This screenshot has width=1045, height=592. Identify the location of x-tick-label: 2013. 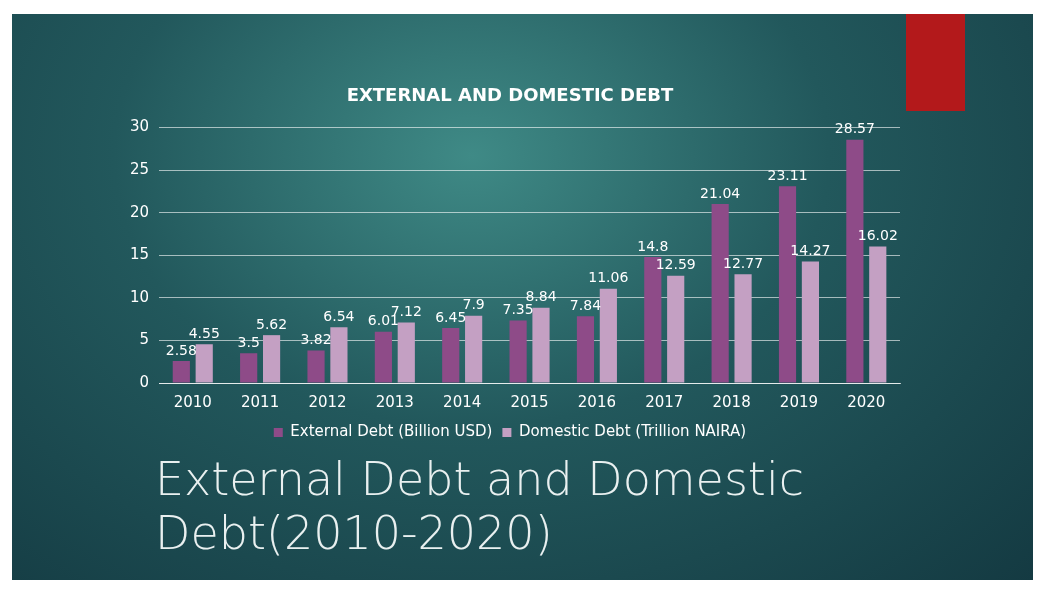
(394, 401).